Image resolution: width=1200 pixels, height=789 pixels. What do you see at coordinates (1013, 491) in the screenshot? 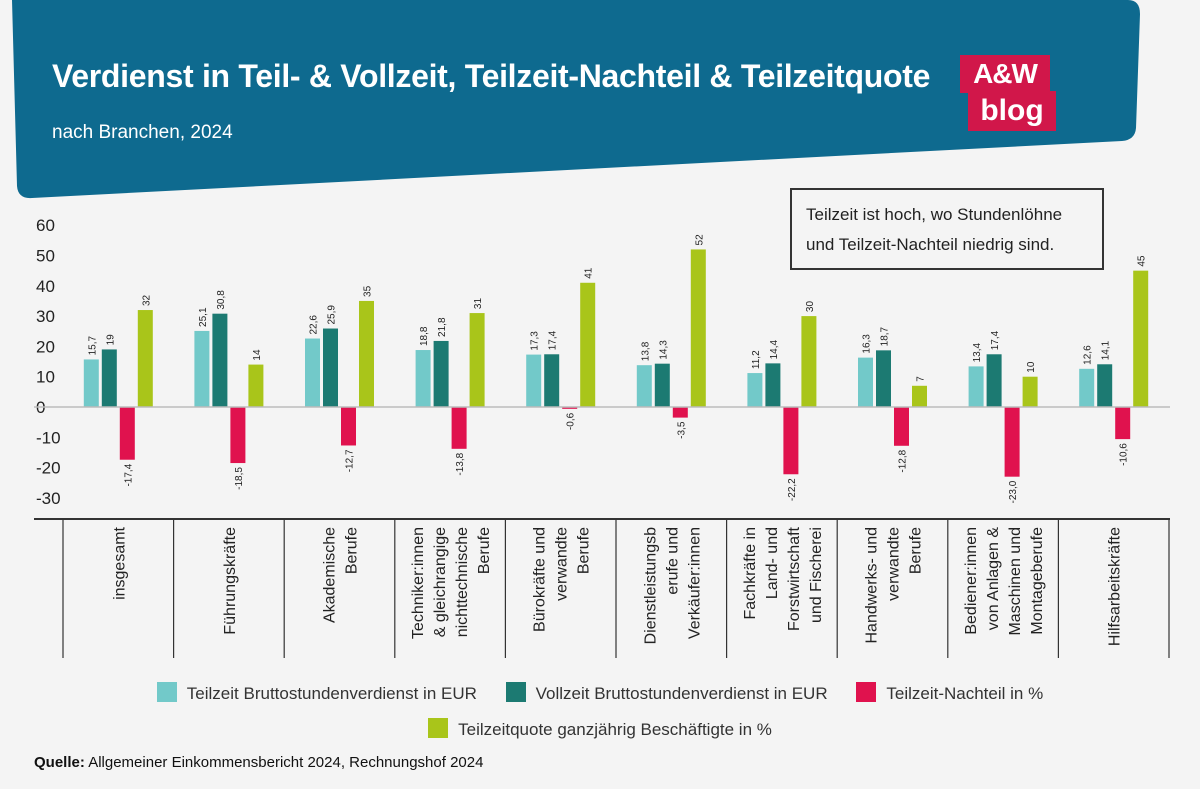
I see `data-label: -23,0` at bounding box center [1013, 491].